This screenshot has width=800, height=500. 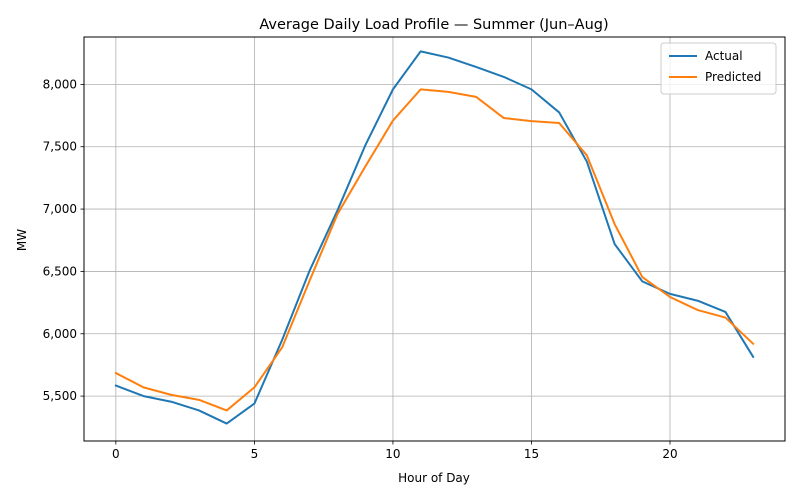 I want to click on legend-label-predicted: Predicted, so click(x=733, y=77).